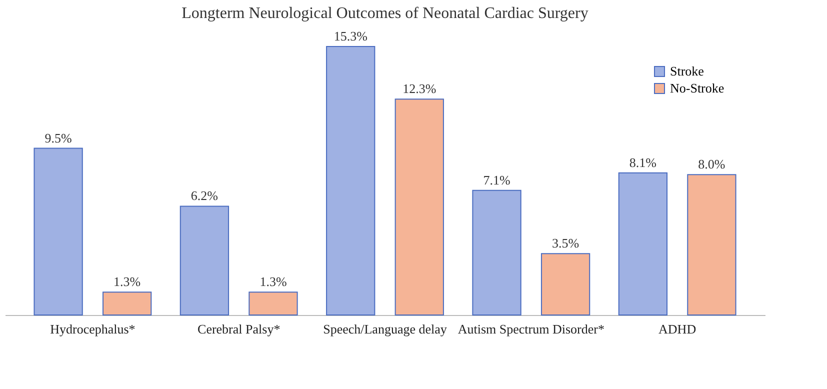 The image size is (827, 389). What do you see at coordinates (531, 329) in the screenshot?
I see `x-tick-label: Autism Spectrum Disorder*` at bounding box center [531, 329].